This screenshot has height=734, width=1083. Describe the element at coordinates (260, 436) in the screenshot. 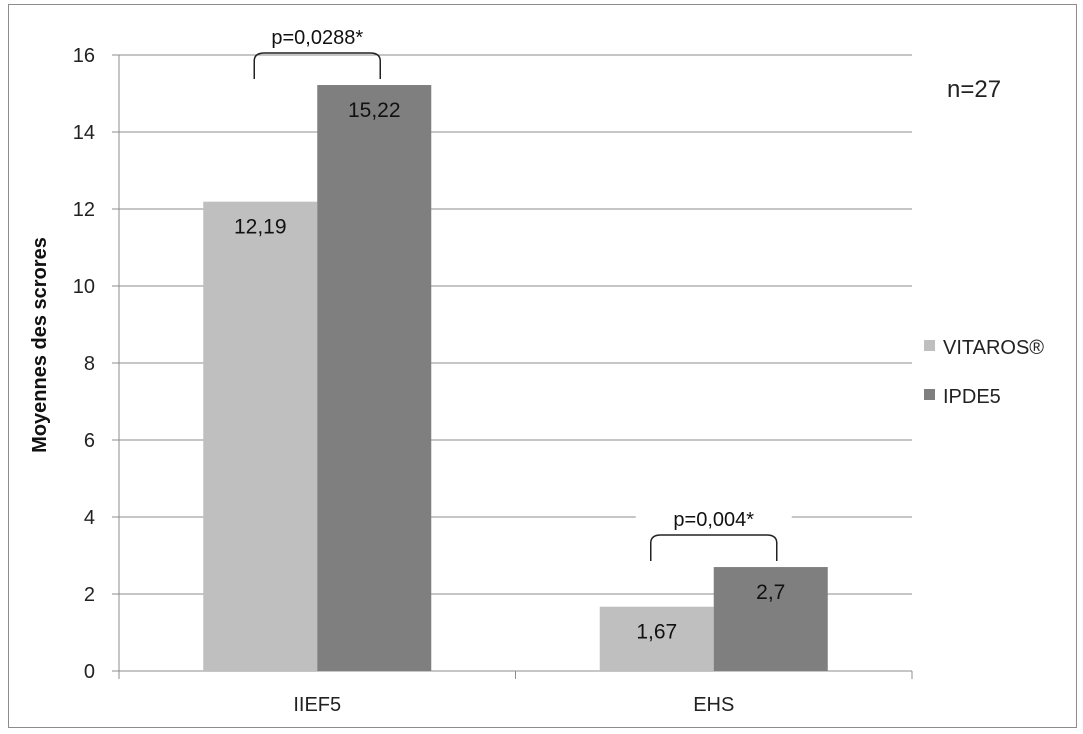

I see `bar-vitaros-iief5` at that location.